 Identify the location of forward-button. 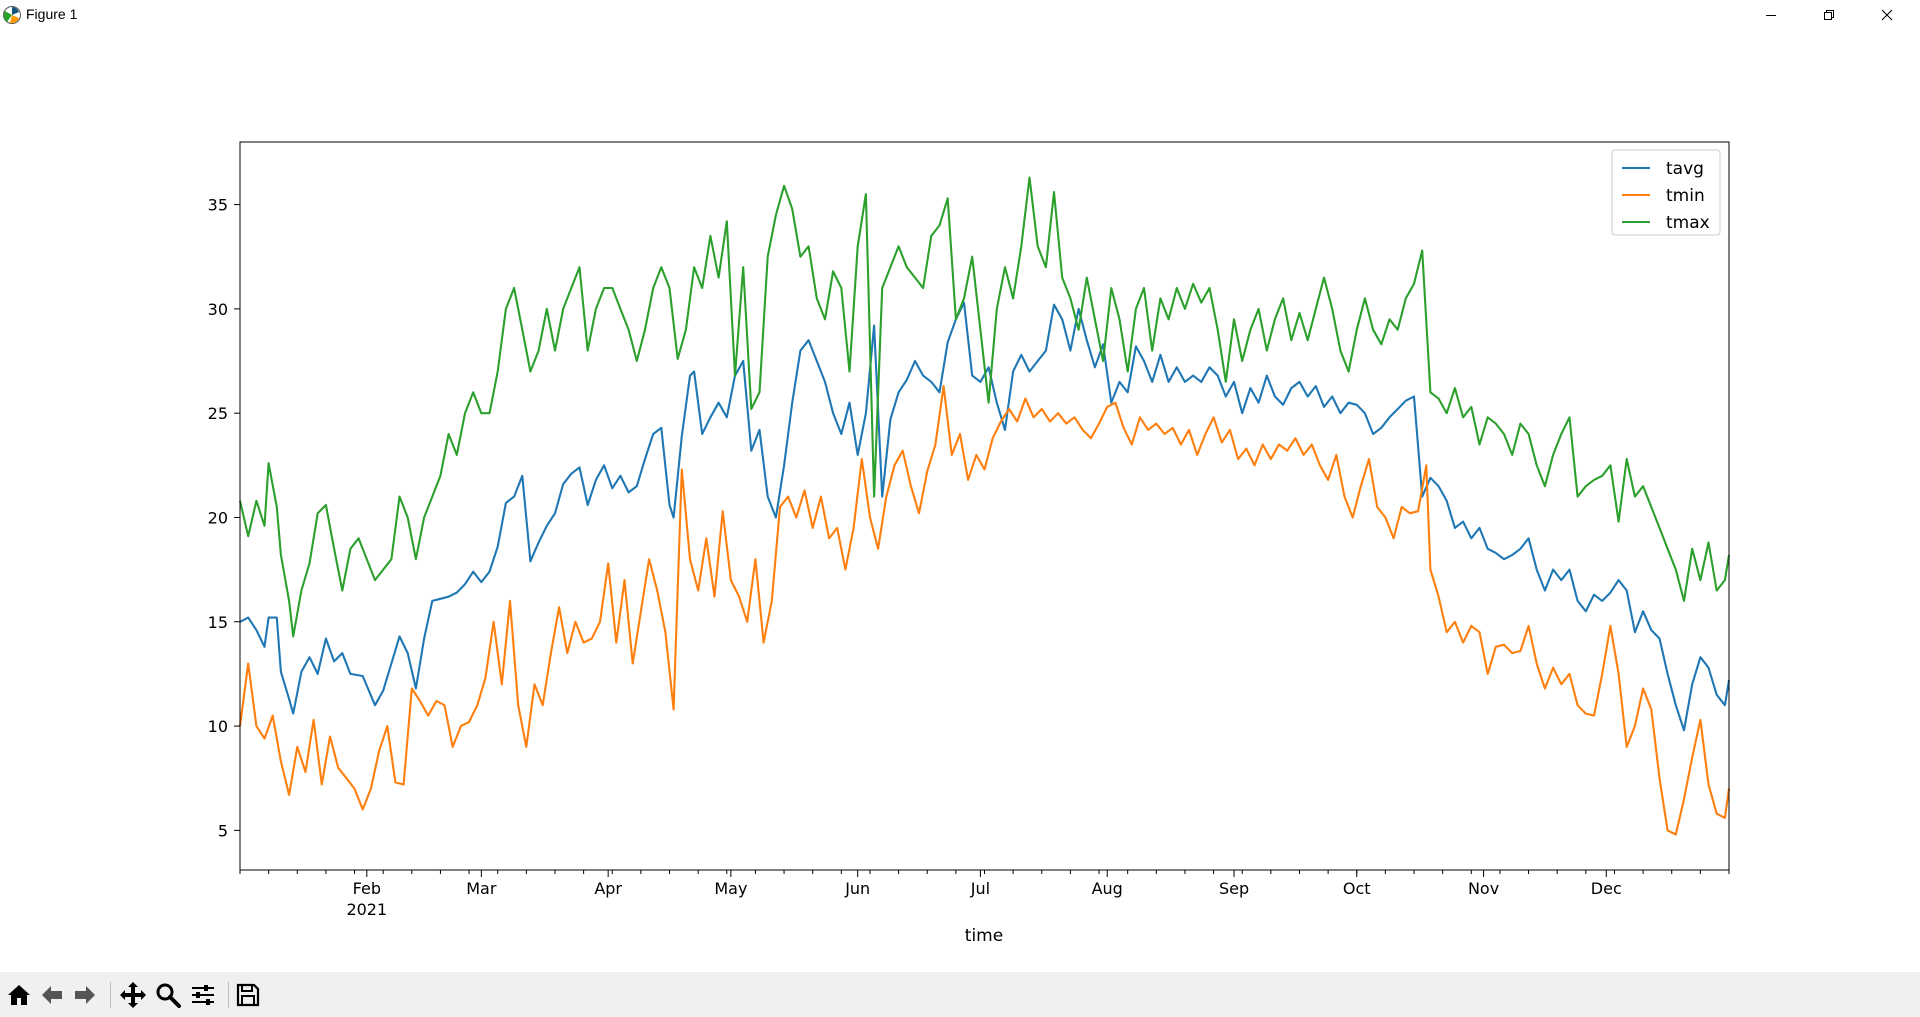
(85, 995).